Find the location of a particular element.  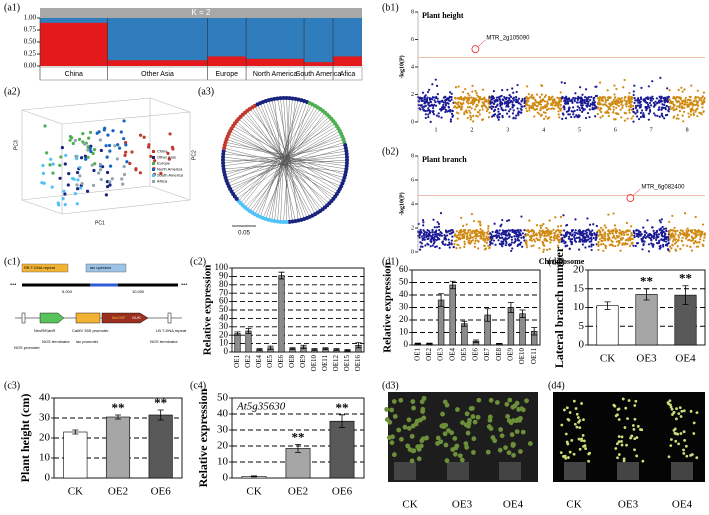

x-tick-label: OE5 is located at coordinates (464, 354).